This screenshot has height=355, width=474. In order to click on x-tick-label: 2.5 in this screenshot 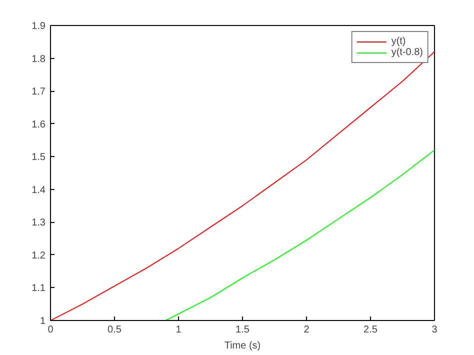, I will do `click(371, 330)`.